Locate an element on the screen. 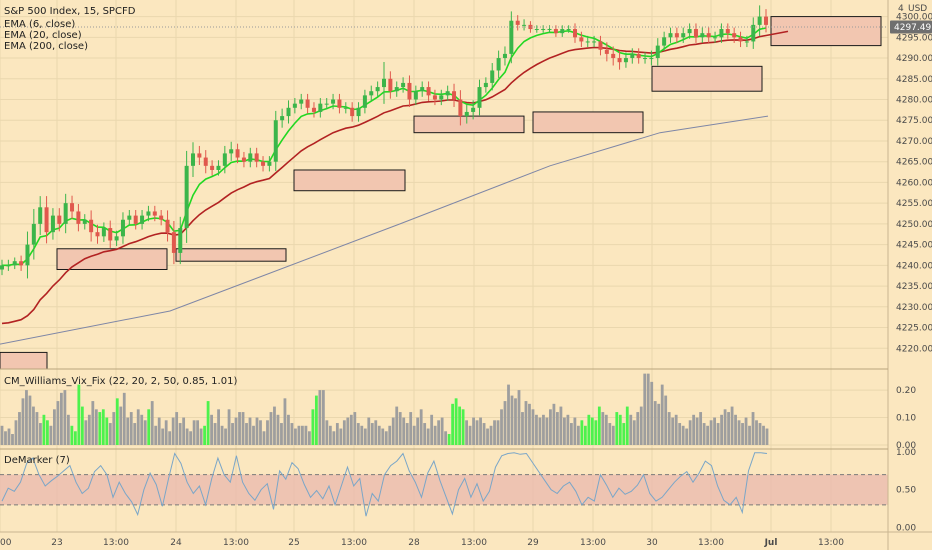  demarker-pane: DeMarker (7) is located at coordinates (444, 484).